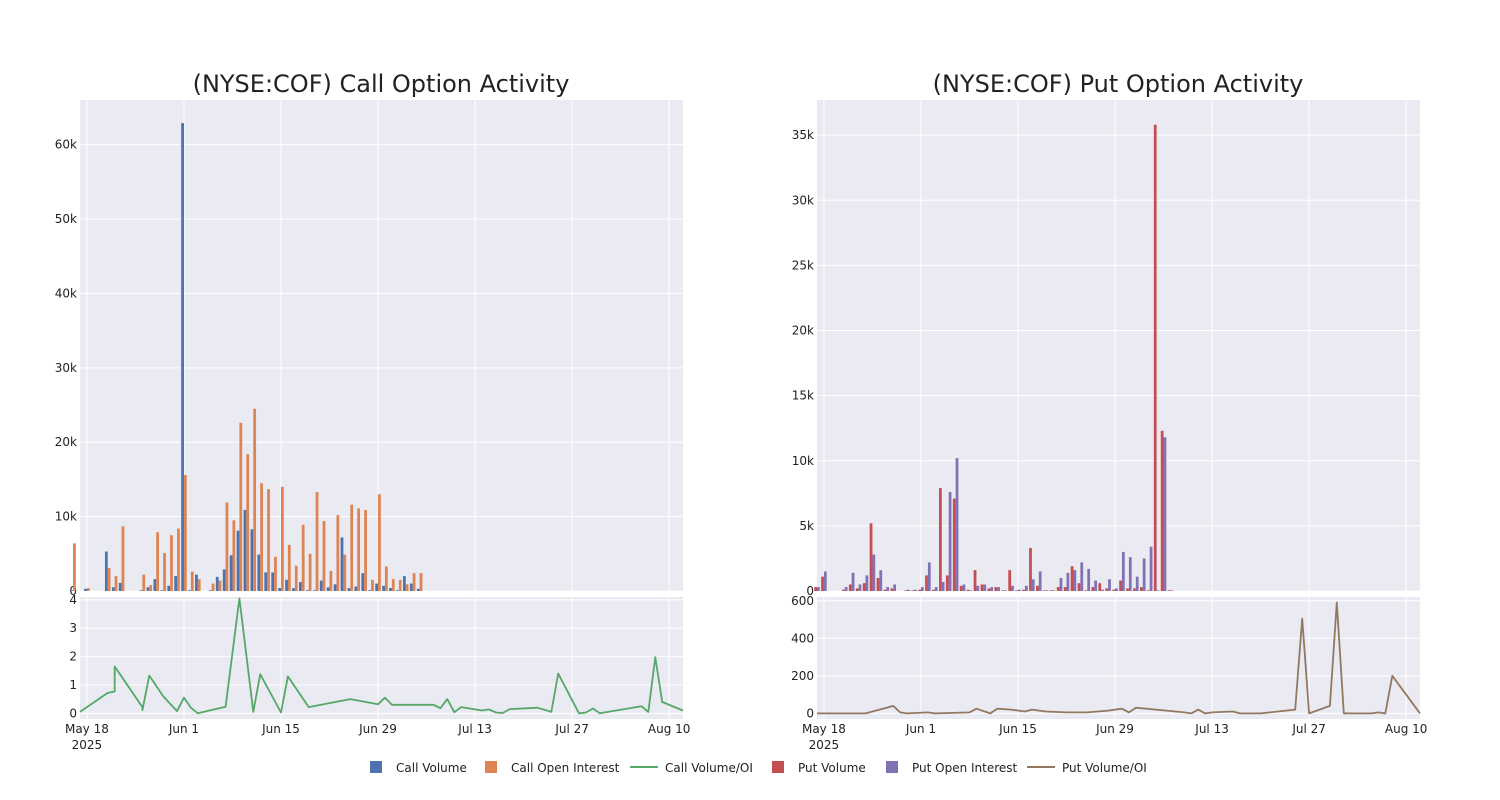 The image size is (1500, 800). I want to click on put-ratio-ytick-label: 400, so click(802, 638).